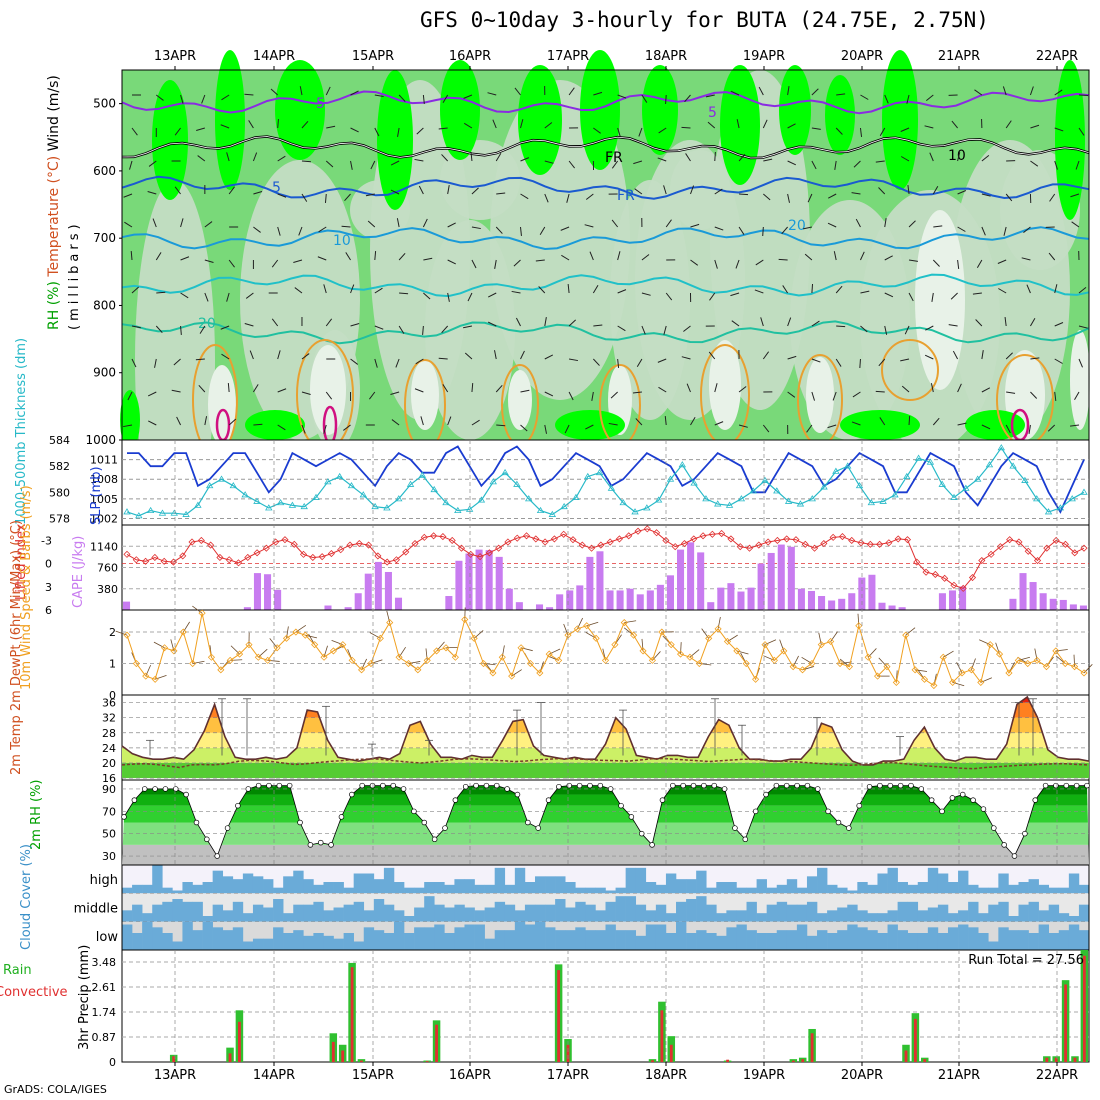 Image resolution: width=1100 pixels, height=1100 pixels. Describe the element at coordinates (568, 56) in the screenshot. I see `date-label-top: 17APR` at that location.